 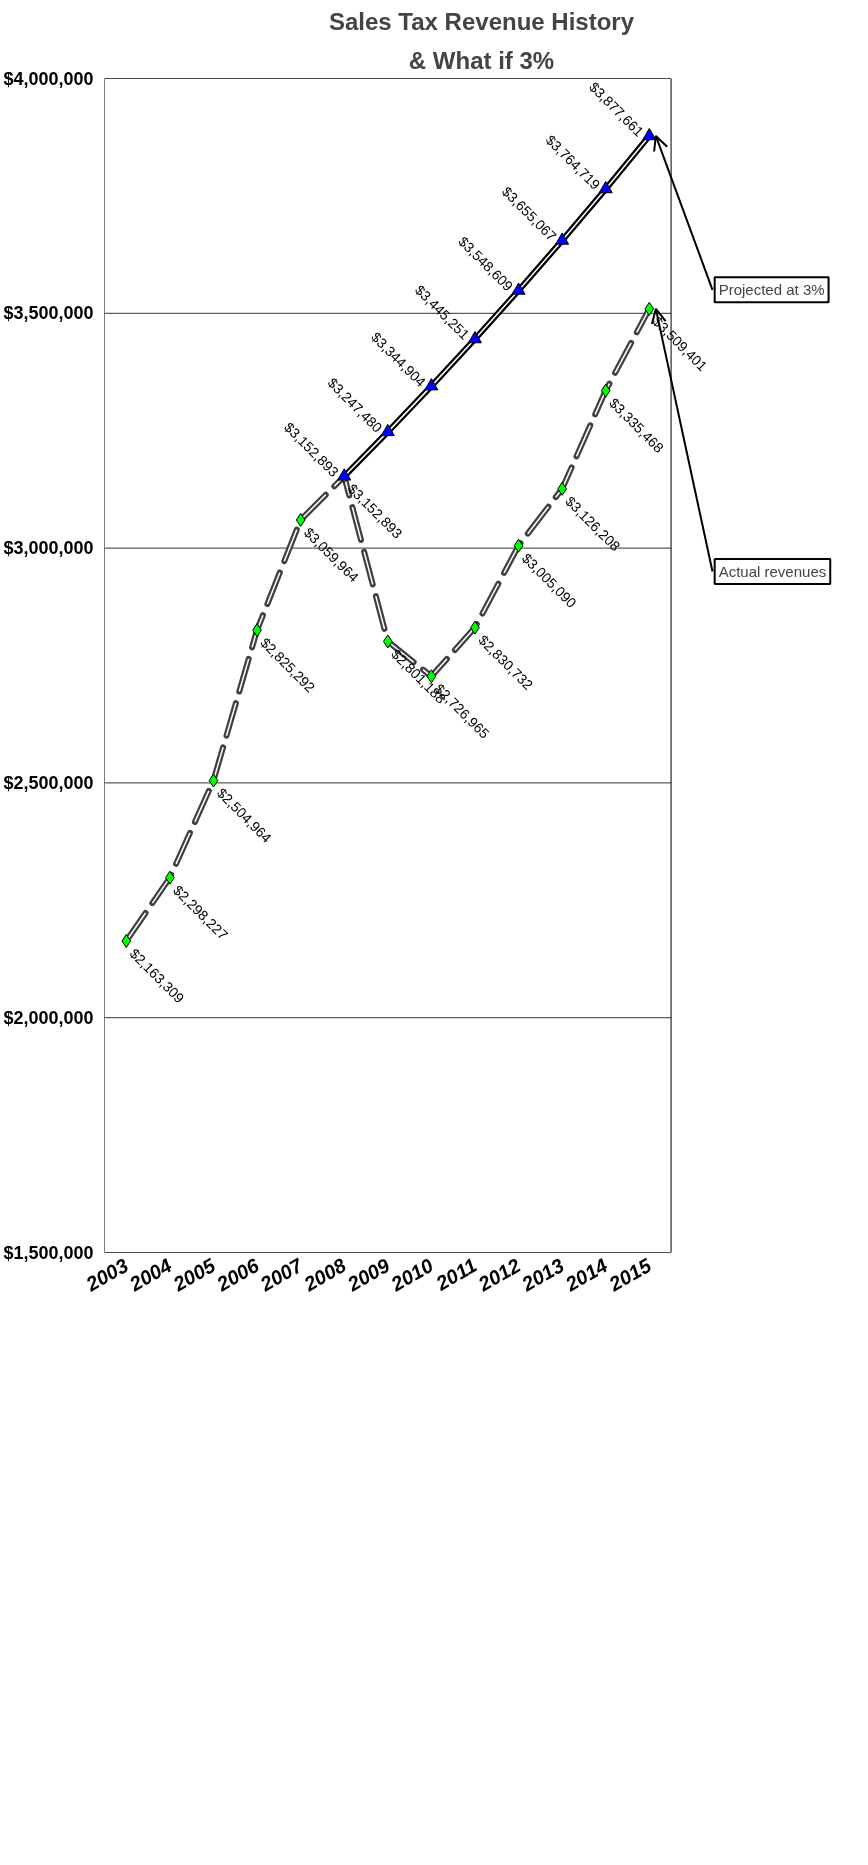 What do you see at coordinates (48, 548) in the screenshot?
I see `y-tick-label: $3,000,000` at bounding box center [48, 548].